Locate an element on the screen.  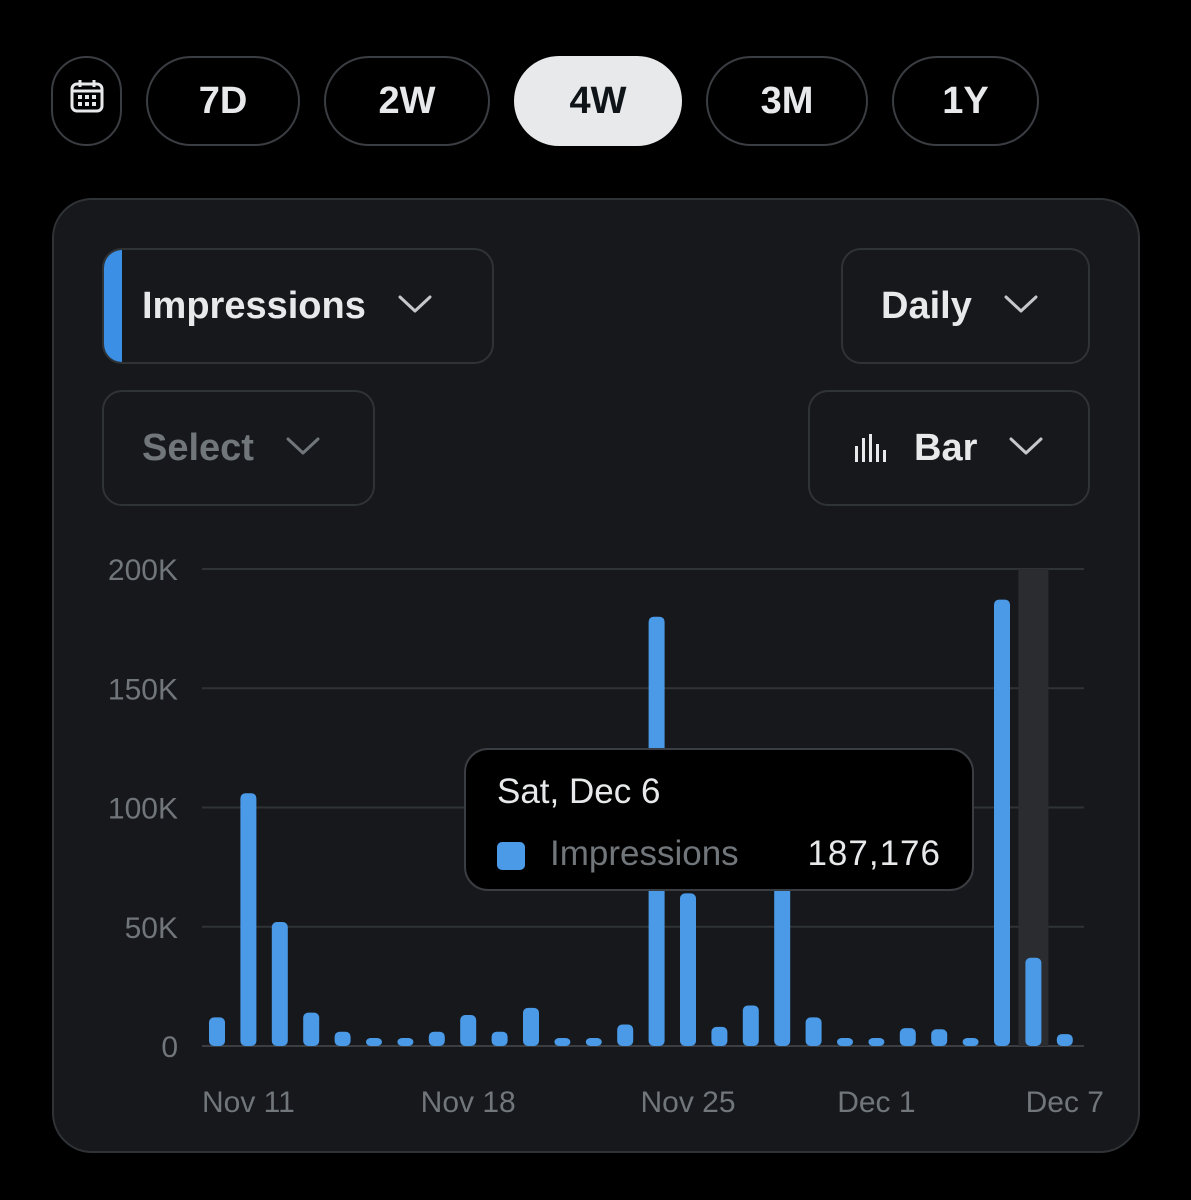
y-tick-label: 0 is located at coordinates (169, 1047).